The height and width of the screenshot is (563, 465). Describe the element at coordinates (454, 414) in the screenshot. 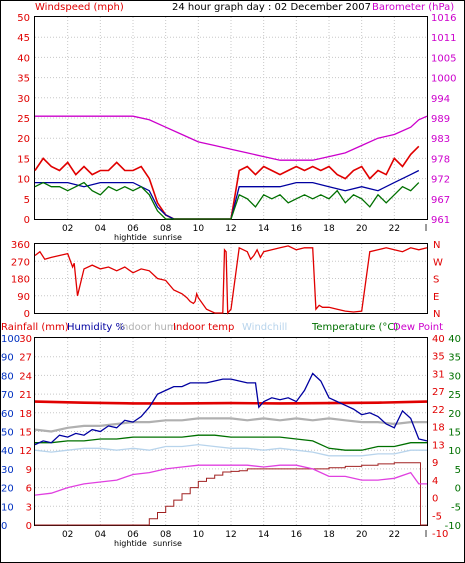

I see `dewpoint-tick: 20` at that location.